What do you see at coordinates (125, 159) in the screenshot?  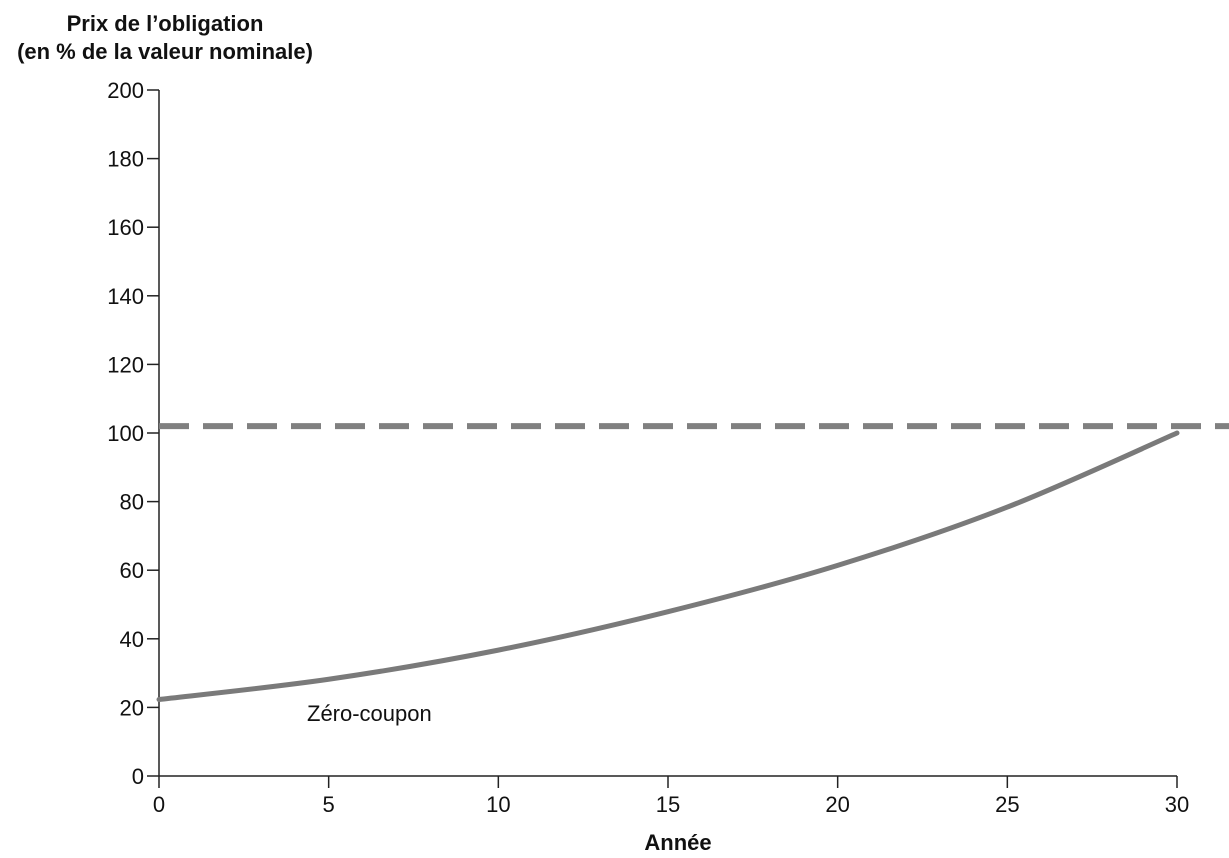 I see `y-tick-label-180: 180` at bounding box center [125, 159].